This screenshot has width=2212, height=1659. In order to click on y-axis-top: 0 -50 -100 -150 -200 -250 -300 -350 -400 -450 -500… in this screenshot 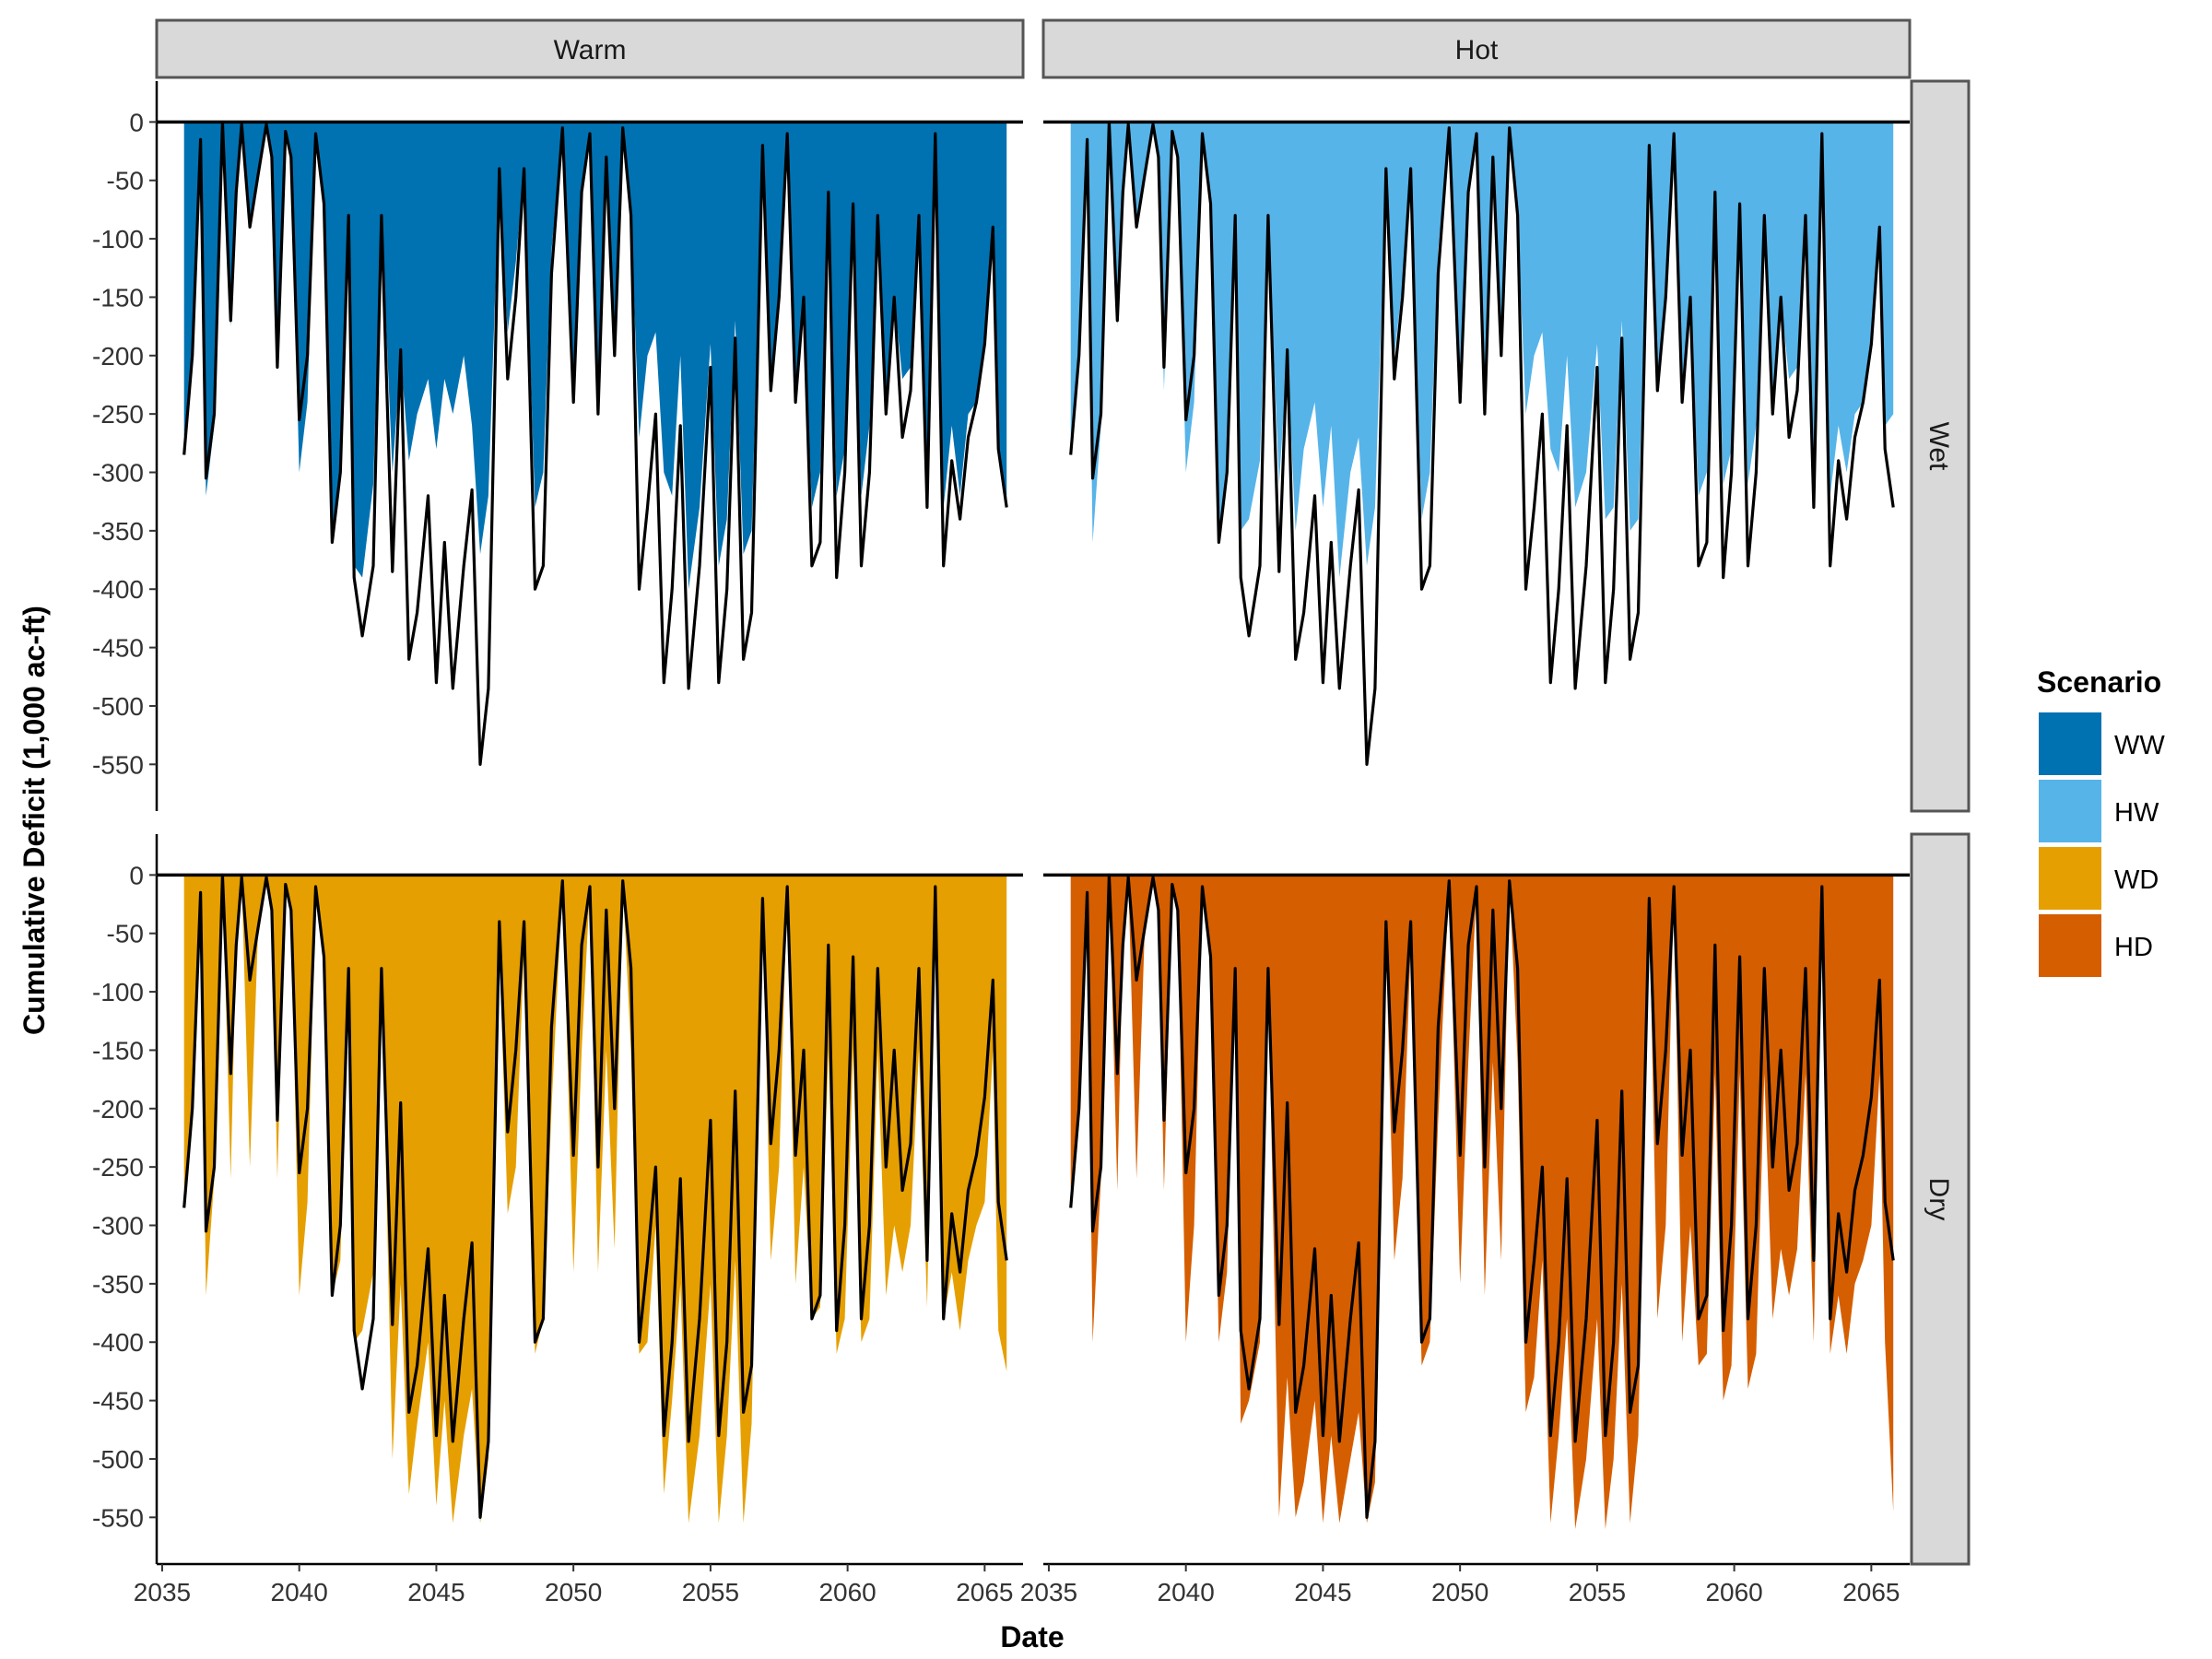, I will do `click(125, 446)`.